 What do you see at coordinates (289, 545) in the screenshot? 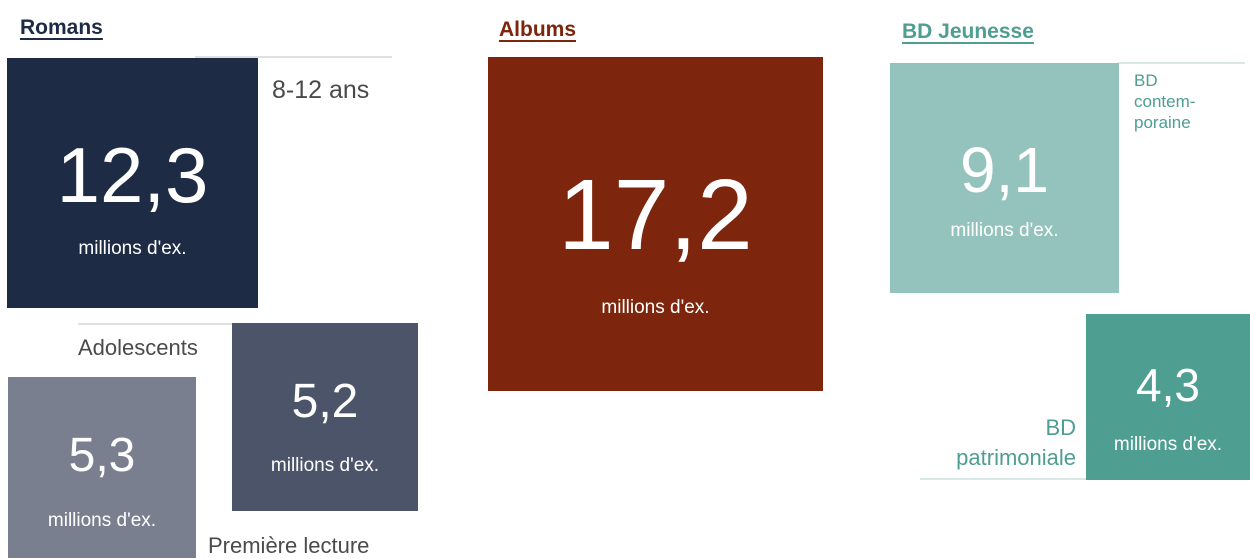
I see `label-premiere-lecture: Première lecture` at bounding box center [289, 545].